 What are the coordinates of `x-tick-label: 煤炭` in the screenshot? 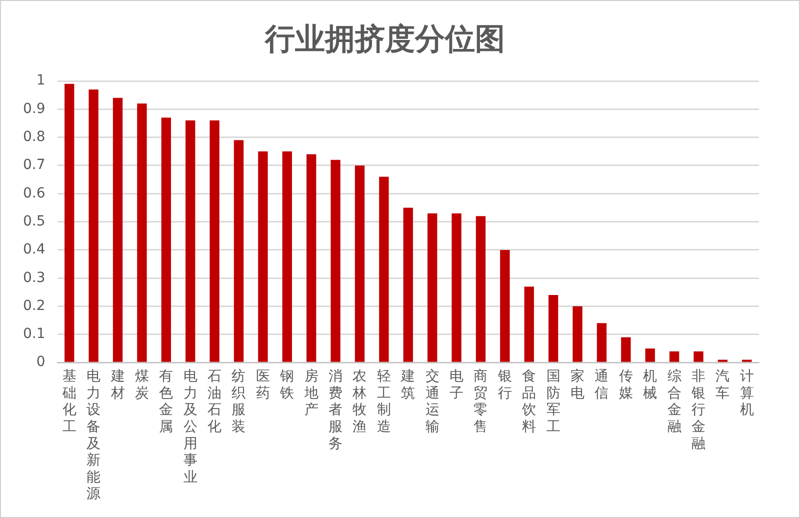 It's located at (141, 385).